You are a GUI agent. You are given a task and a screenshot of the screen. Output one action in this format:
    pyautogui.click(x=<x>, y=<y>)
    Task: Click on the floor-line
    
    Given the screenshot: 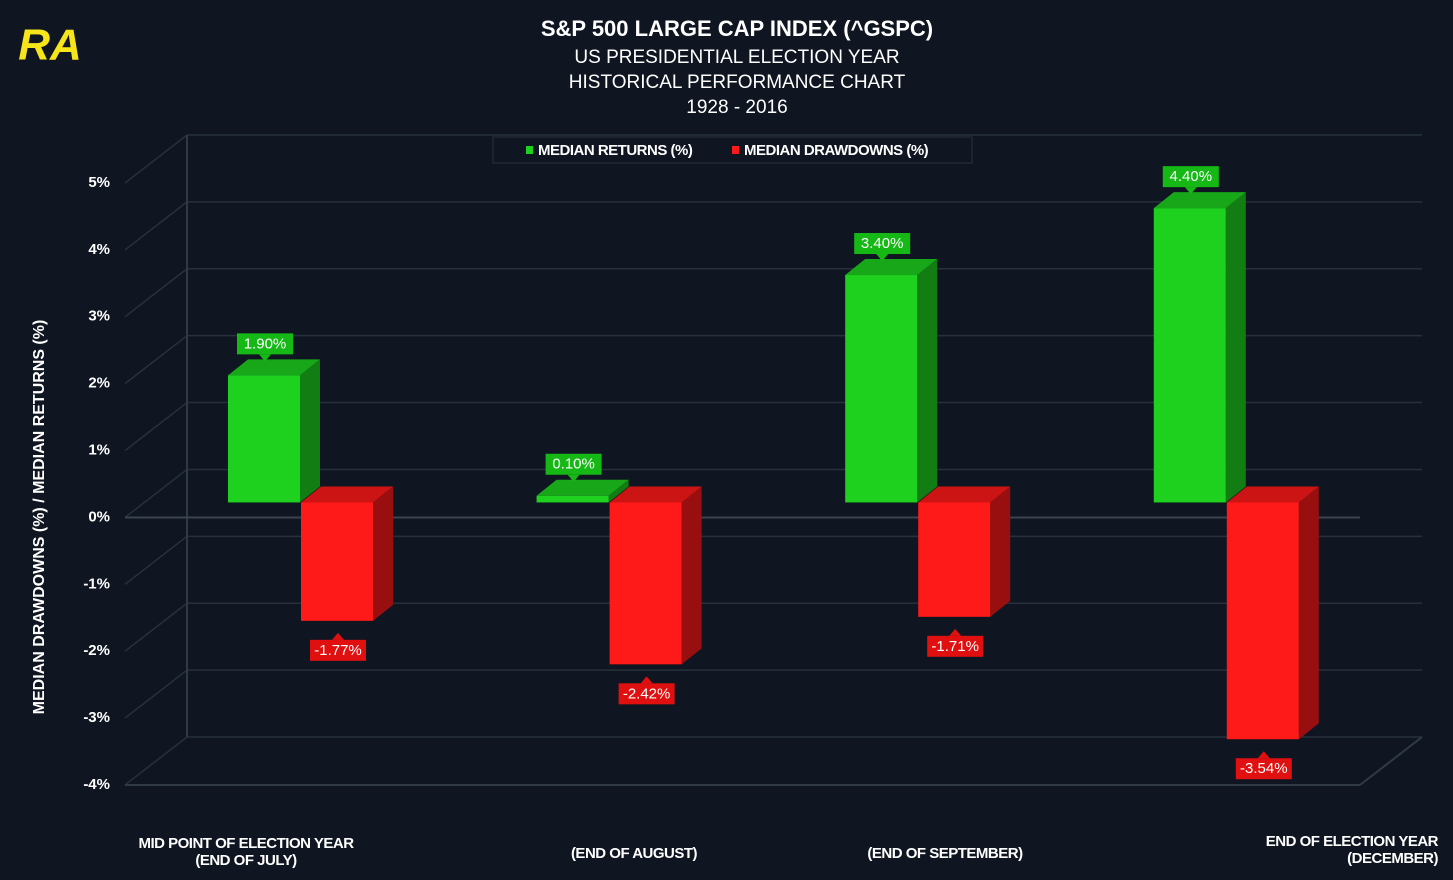 What is the action you would take?
    pyautogui.click(x=1391, y=761)
    